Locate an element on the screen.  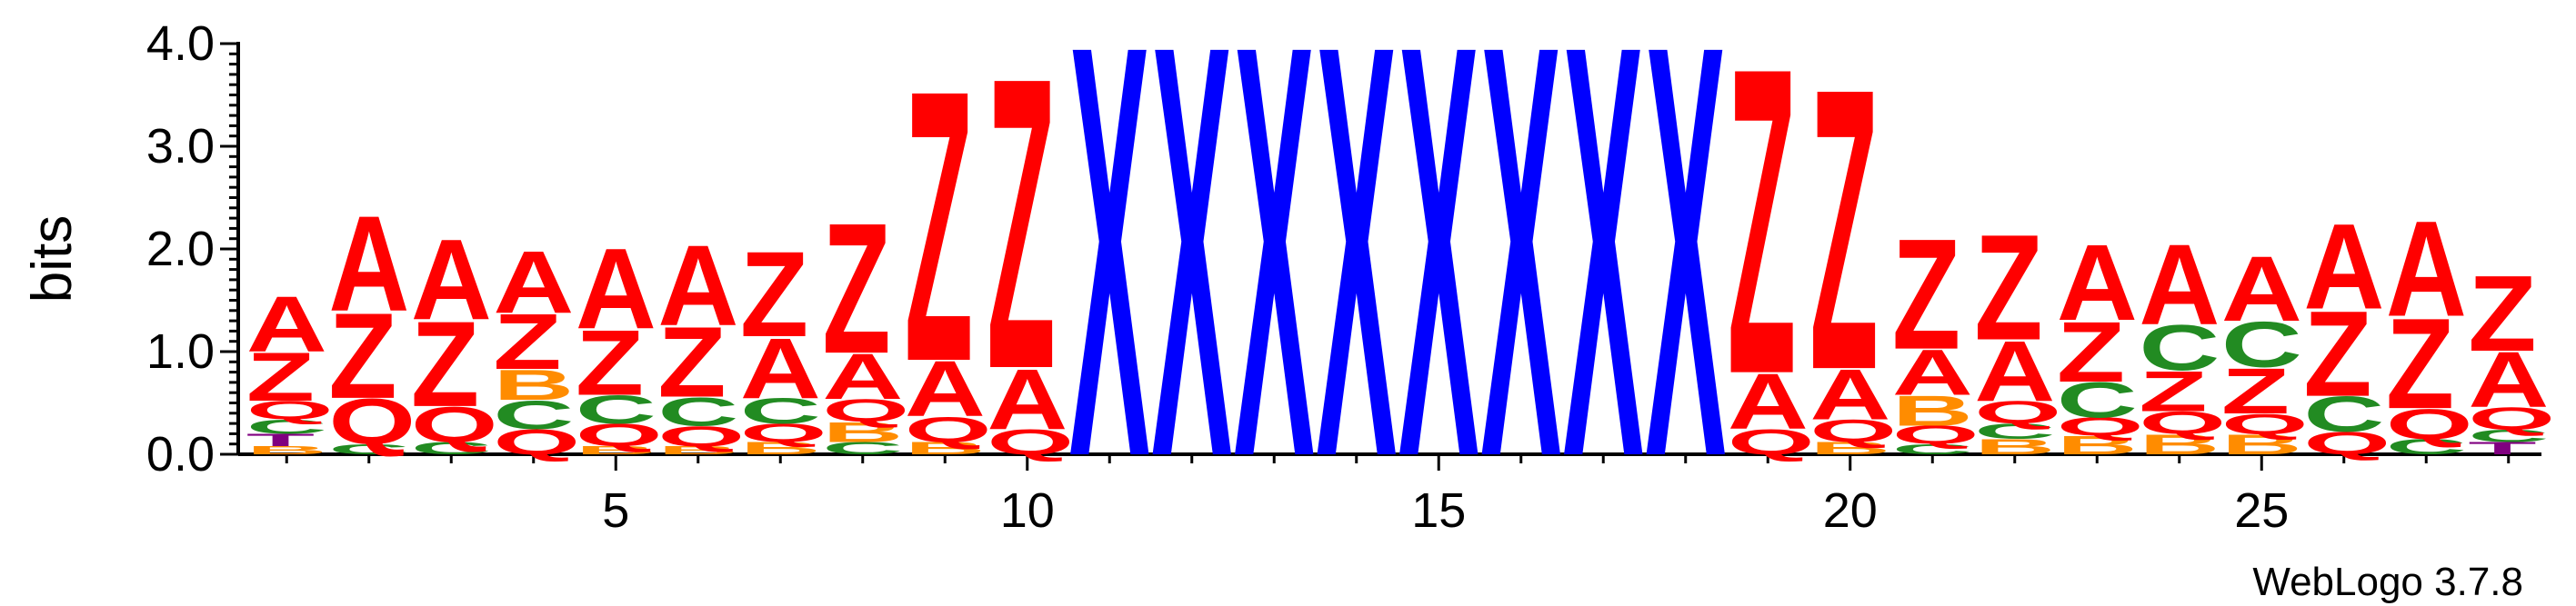
x-tick-label: 5 is located at coordinates (615, 510).